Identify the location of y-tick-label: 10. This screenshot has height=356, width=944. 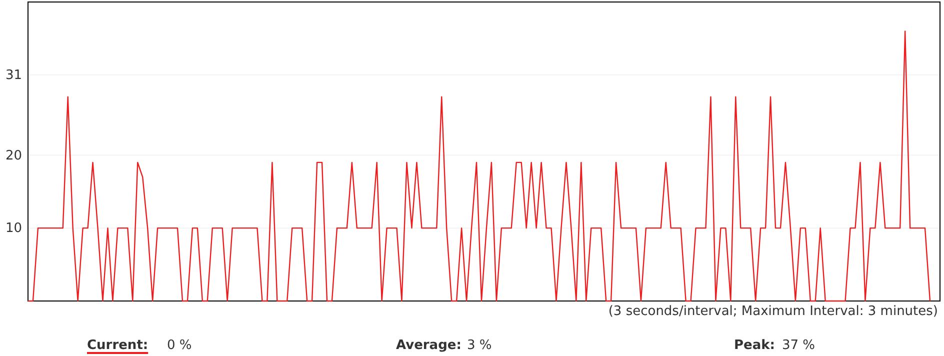
(13, 228).